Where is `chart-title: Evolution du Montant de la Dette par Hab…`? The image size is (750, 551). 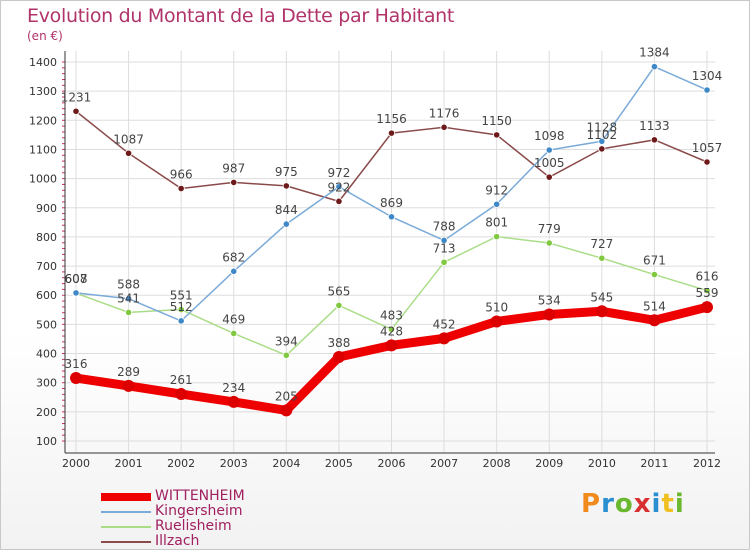 chart-title: Evolution du Montant de la Dette par Hab… is located at coordinates (241, 16).